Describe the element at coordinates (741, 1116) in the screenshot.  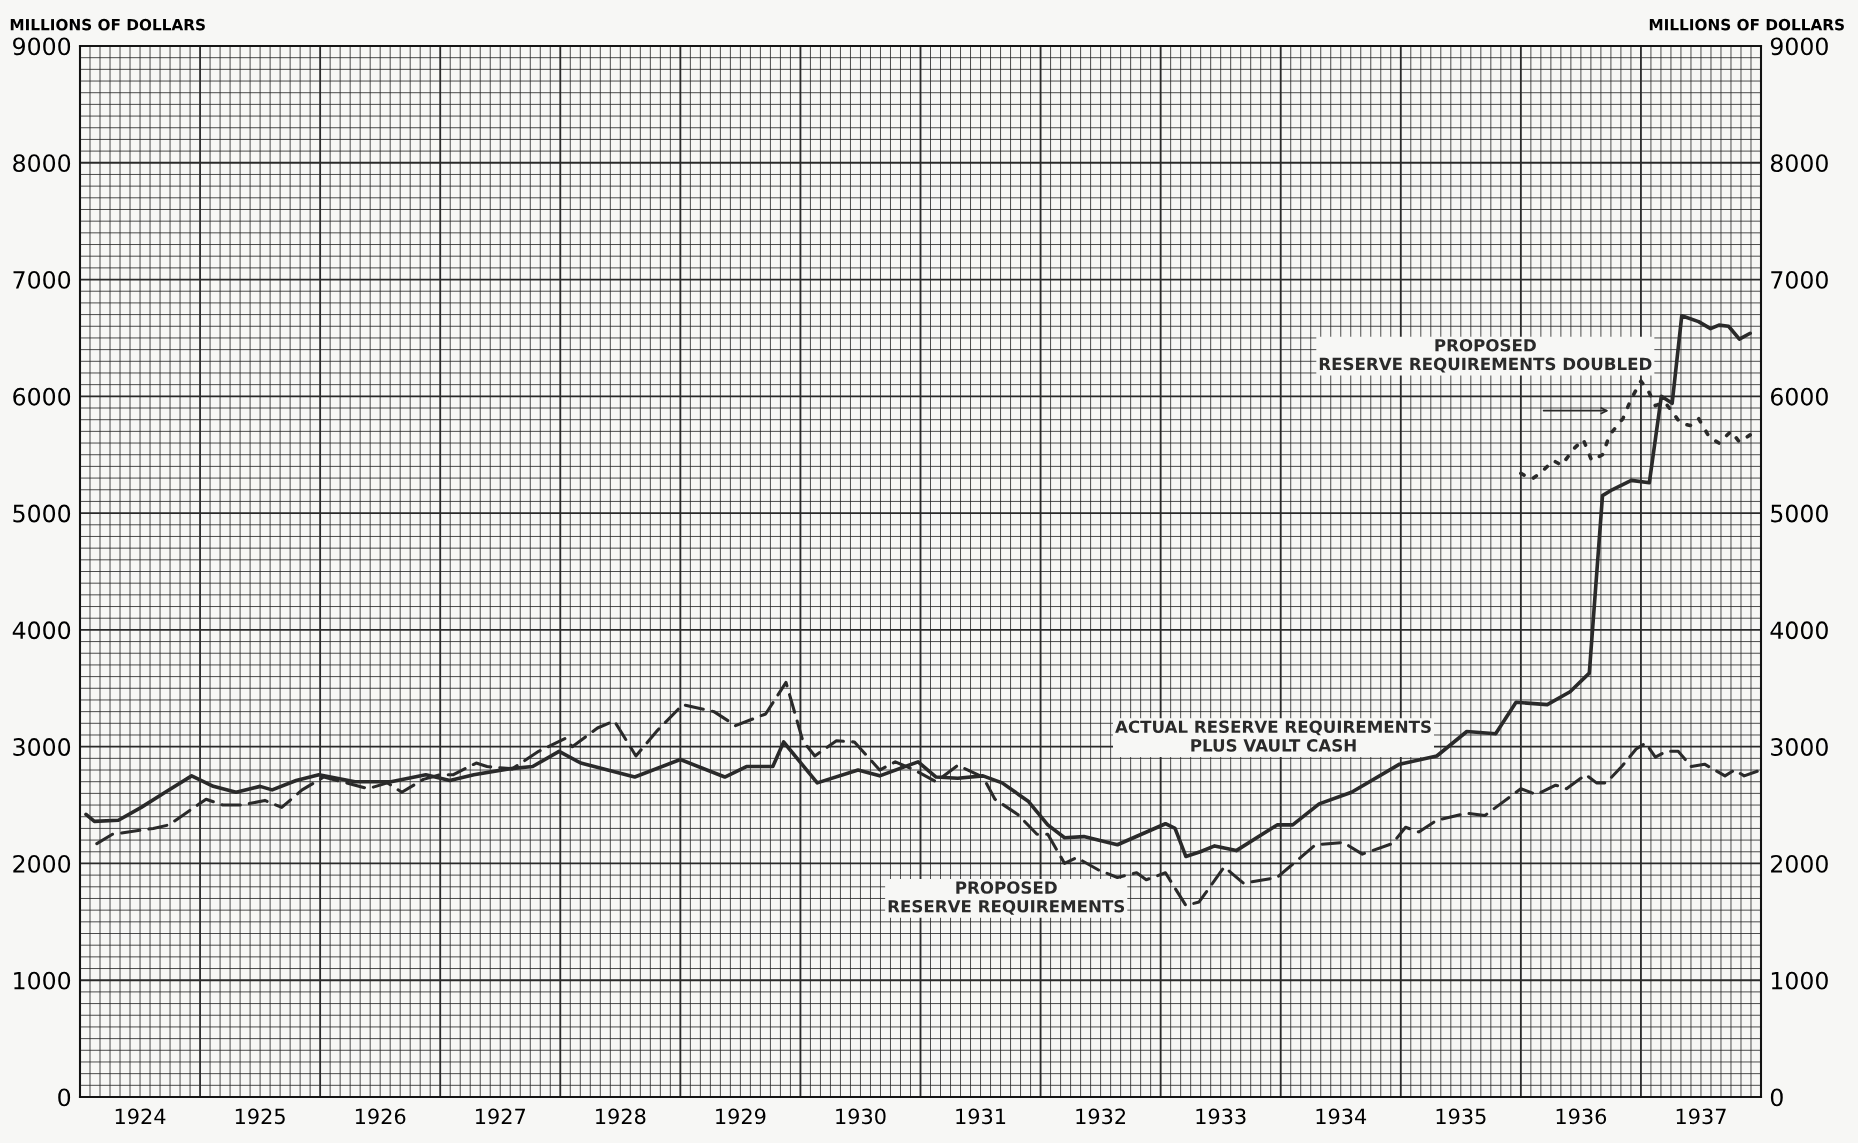
I see `x-tick-label: 1929` at that location.